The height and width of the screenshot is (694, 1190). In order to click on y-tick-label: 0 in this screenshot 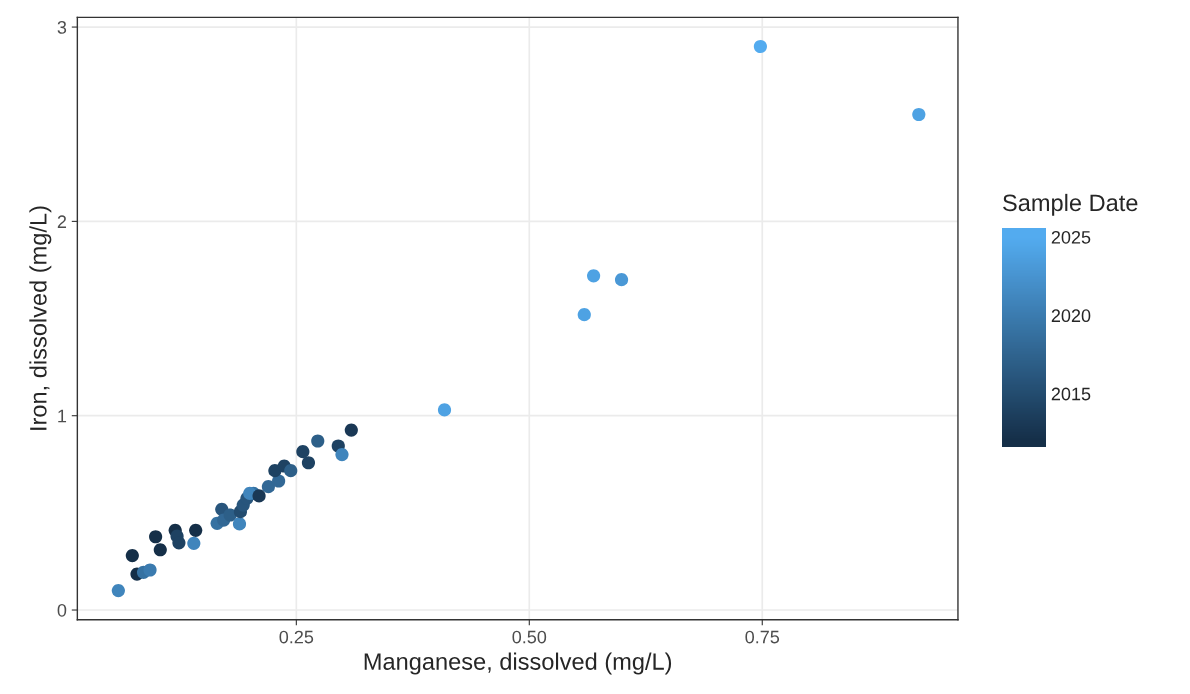, I will do `click(62, 610)`.